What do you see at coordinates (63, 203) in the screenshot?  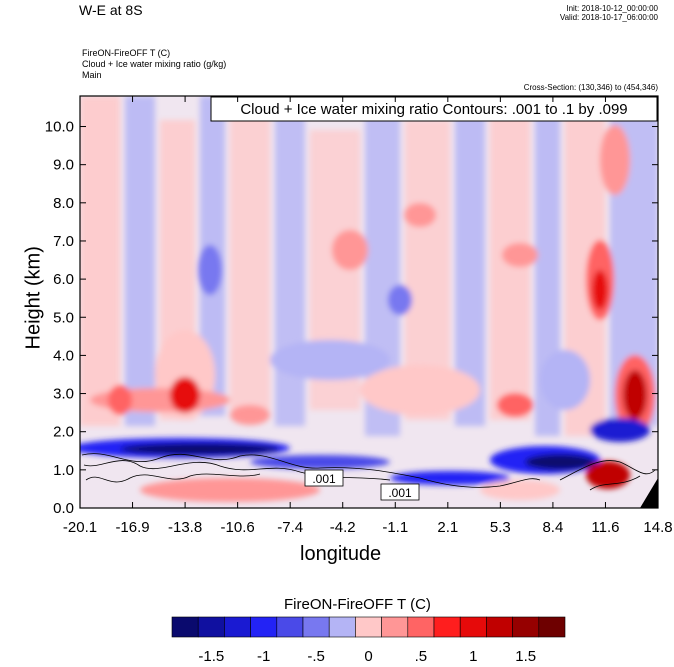 I see `y-tick-label: 8.0` at bounding box center [63, 203].